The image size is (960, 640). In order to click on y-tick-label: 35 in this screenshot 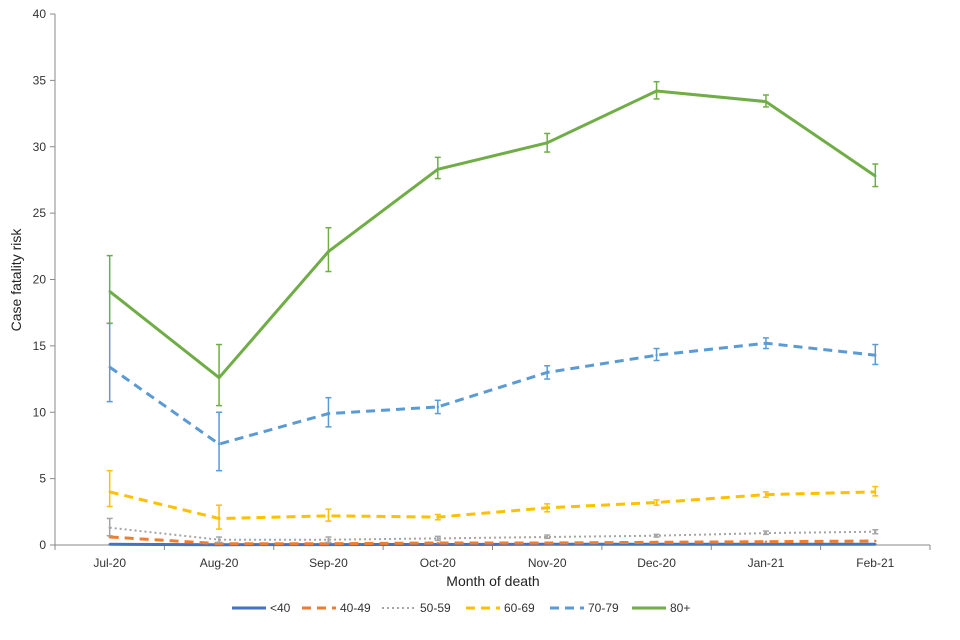, I will do `click(40, 80)`.